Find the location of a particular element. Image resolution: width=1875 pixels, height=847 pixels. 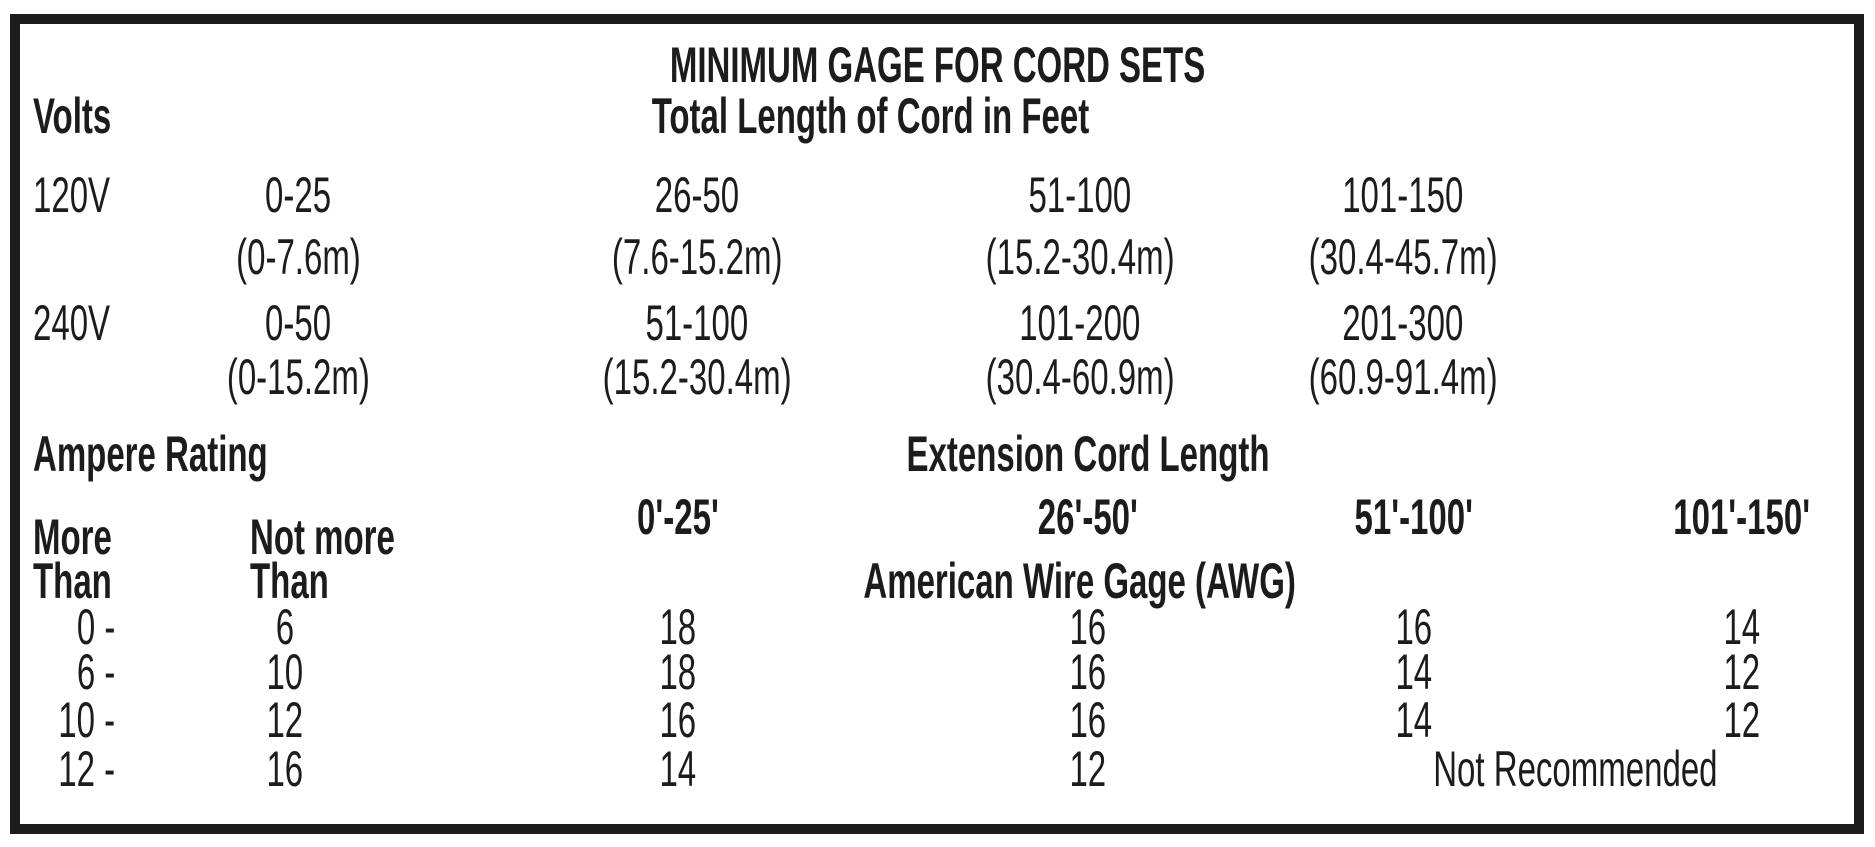

cord-length-ft: 101-150 is located at coordinates (1403, 195).